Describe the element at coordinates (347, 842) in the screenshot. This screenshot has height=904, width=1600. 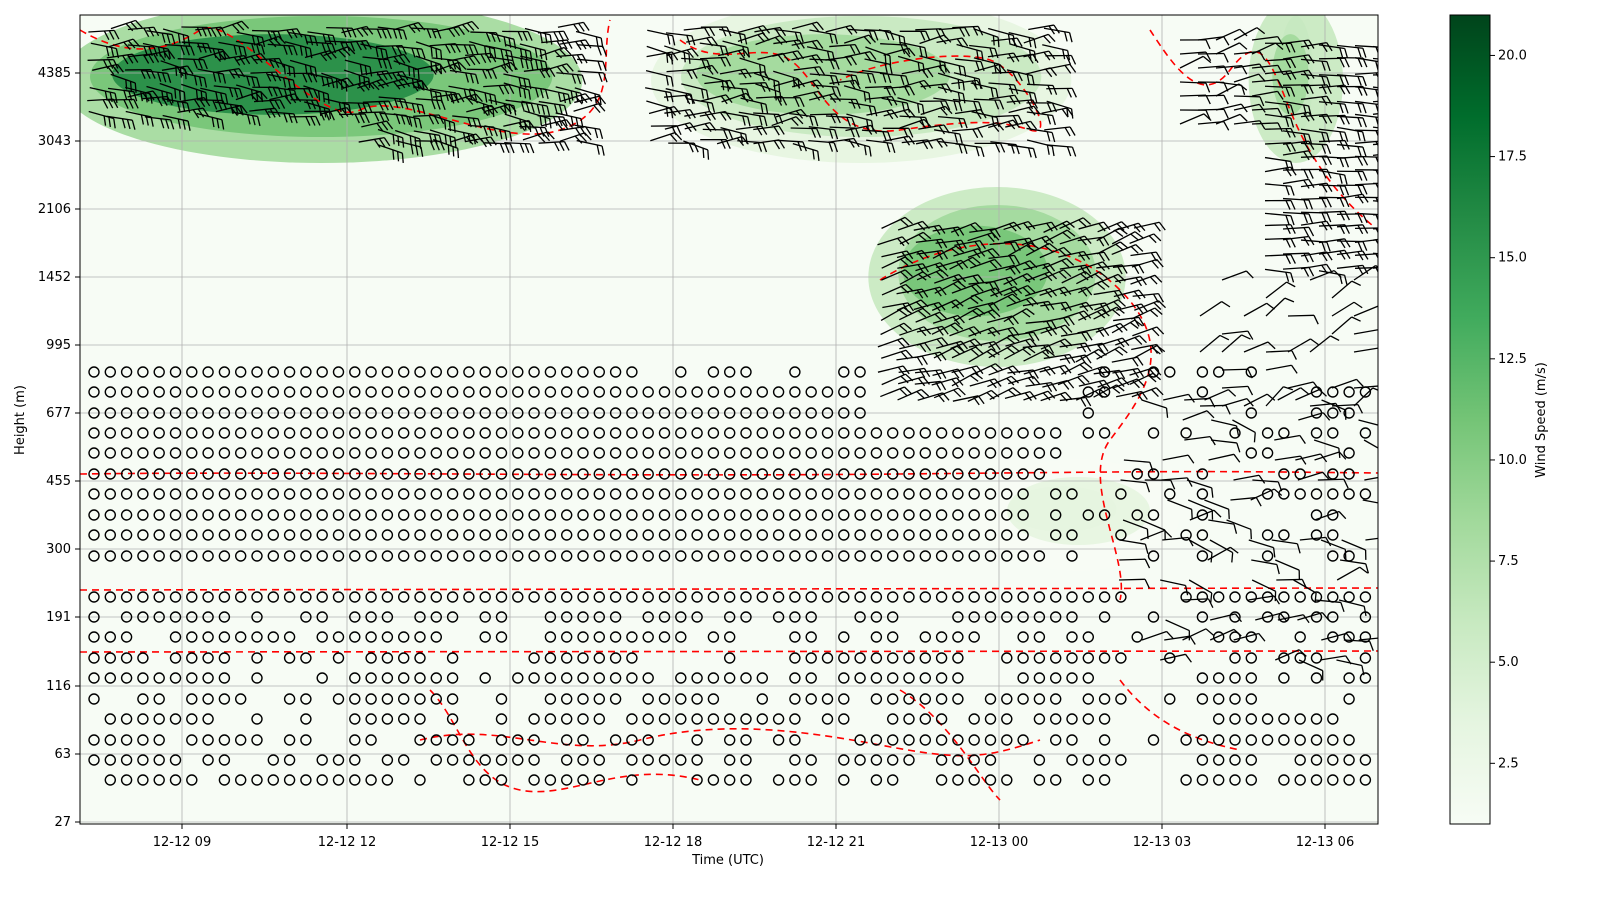
I see `x-tick-label: 12-12 12` at that location.